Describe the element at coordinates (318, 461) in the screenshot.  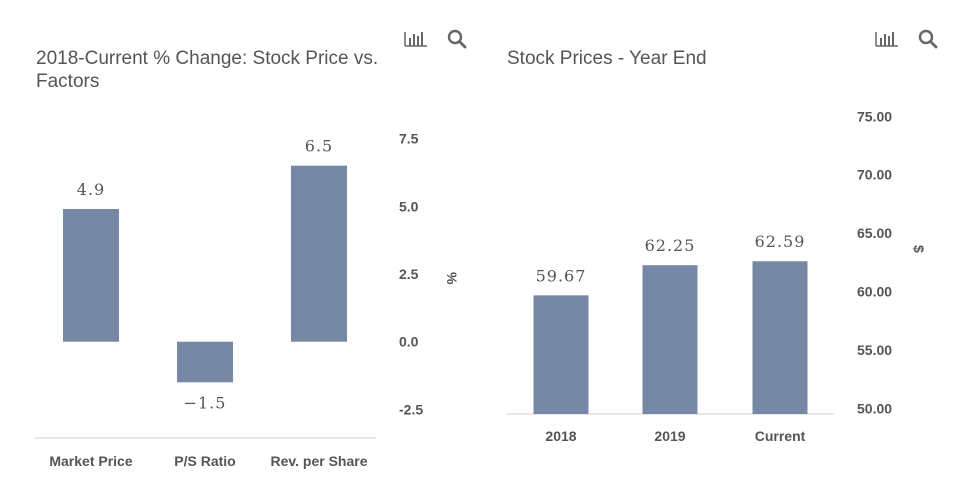
I see `chart1-category-label: Rev. per Share` at that location.